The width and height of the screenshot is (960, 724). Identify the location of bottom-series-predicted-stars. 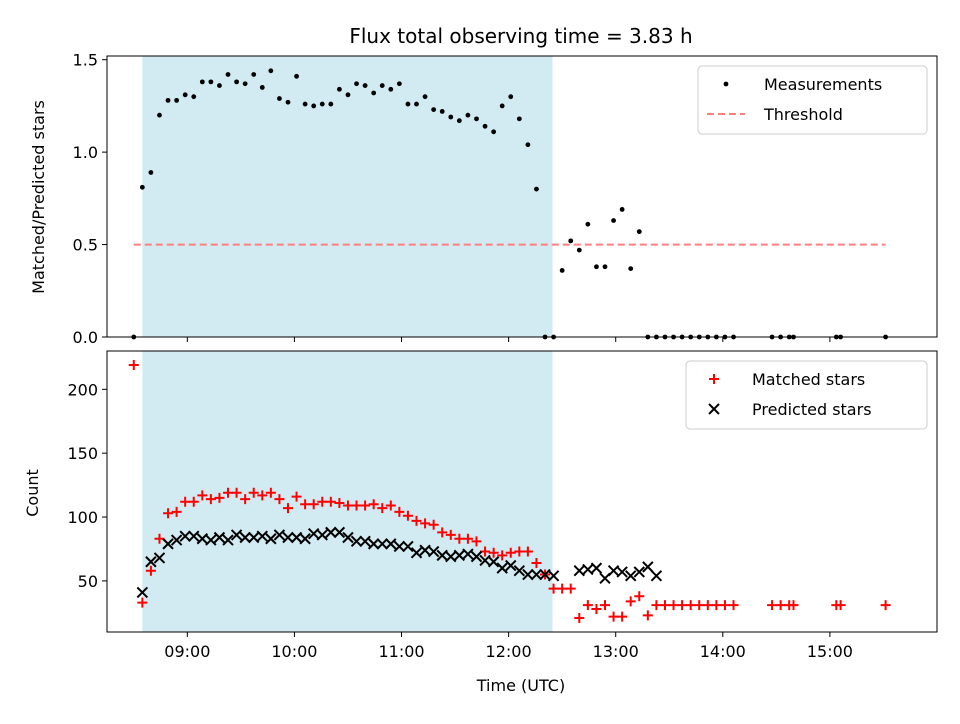
(399, 562).